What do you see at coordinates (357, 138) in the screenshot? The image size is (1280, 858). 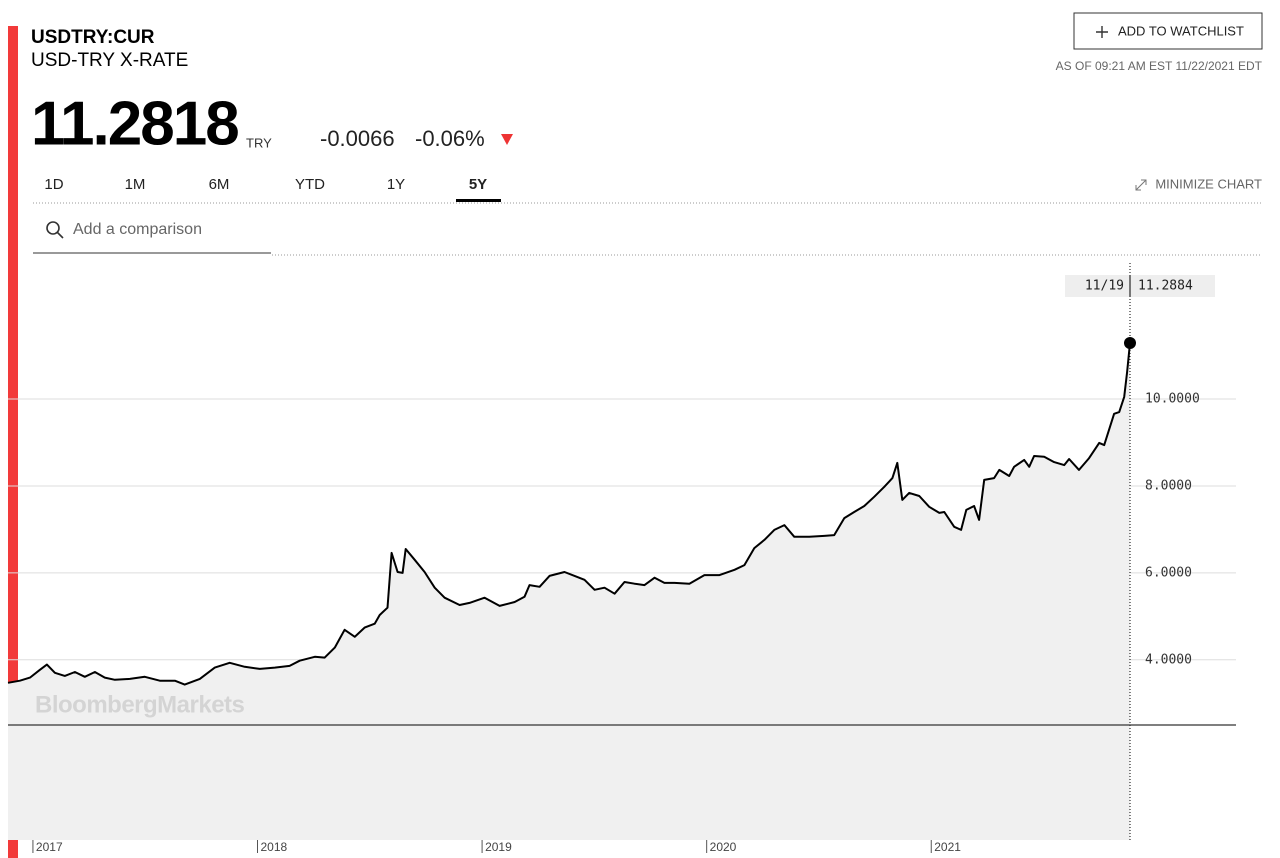 I see `change: -0.0066` at bounding box center [357, 138].